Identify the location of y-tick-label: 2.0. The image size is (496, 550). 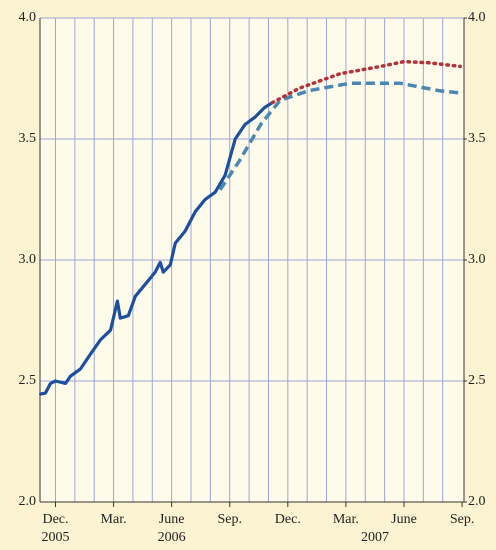
(28, 501).